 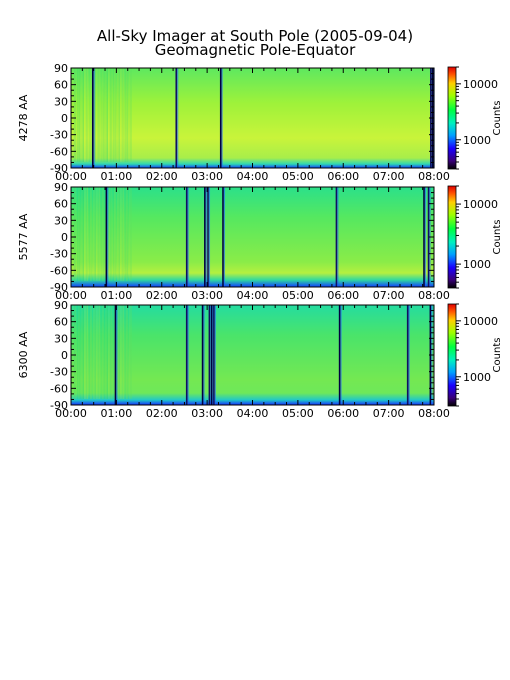 I want to click on y-axis-label: 5577 AA, so click(x=23, y=236).